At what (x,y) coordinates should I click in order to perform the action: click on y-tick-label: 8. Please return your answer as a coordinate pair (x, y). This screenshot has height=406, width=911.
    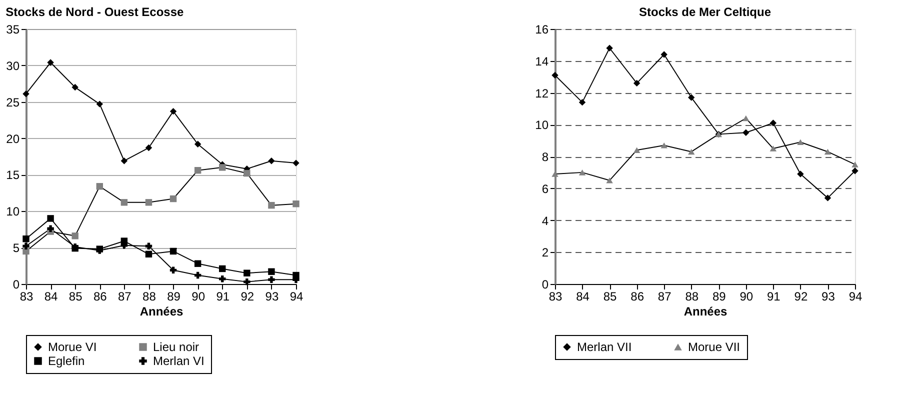
    Looking at the image, I should click on (545, 157).